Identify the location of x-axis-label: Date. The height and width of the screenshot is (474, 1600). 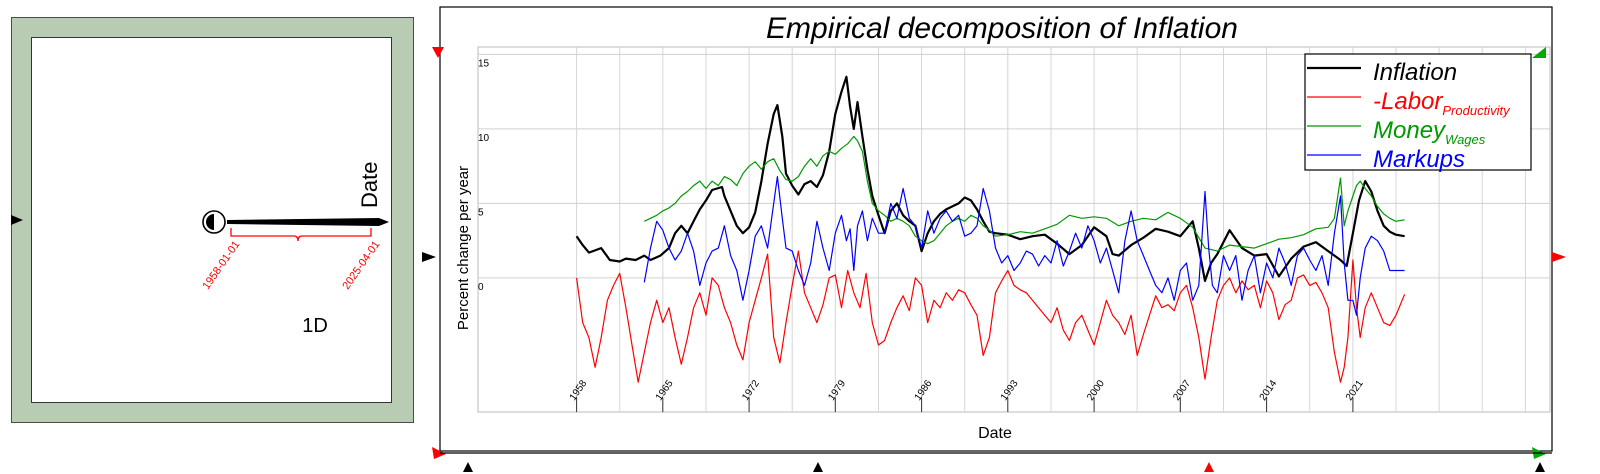
(995, 433).